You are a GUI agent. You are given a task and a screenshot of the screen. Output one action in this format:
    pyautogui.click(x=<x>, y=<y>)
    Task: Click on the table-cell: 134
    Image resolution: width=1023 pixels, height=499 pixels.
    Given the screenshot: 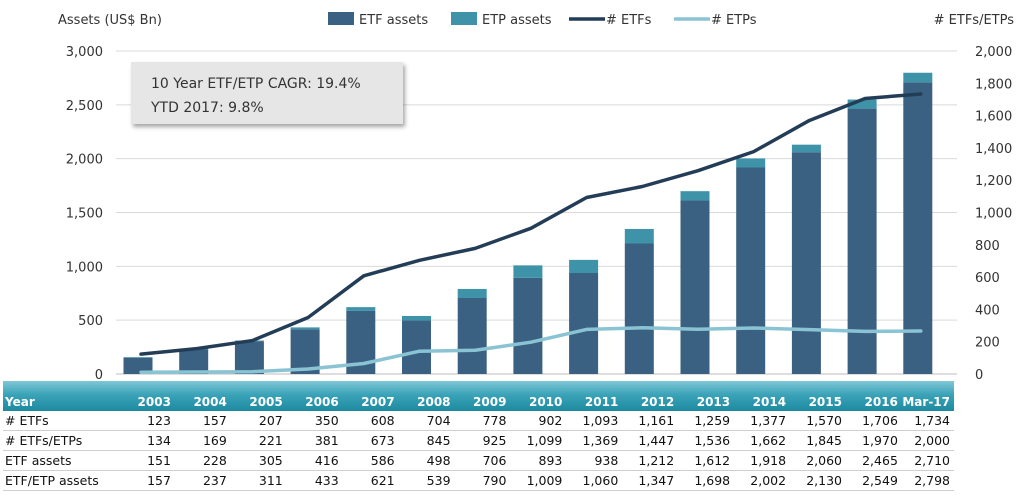 What is the action you would take?
    pyautogui.click(x=143, y=440)
    